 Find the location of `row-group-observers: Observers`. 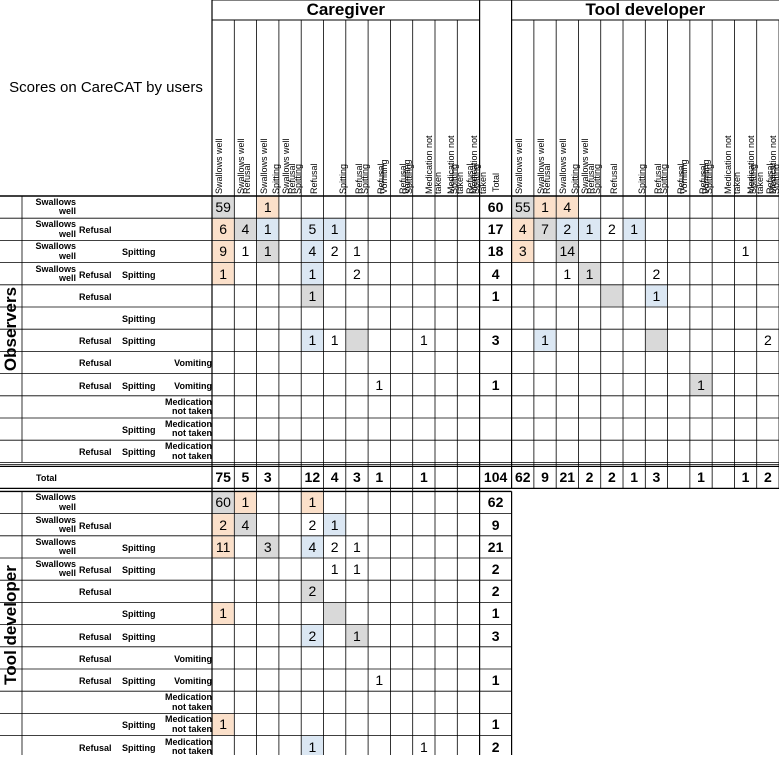

row-group-observers: Observers is located at coordinates (10, 329).